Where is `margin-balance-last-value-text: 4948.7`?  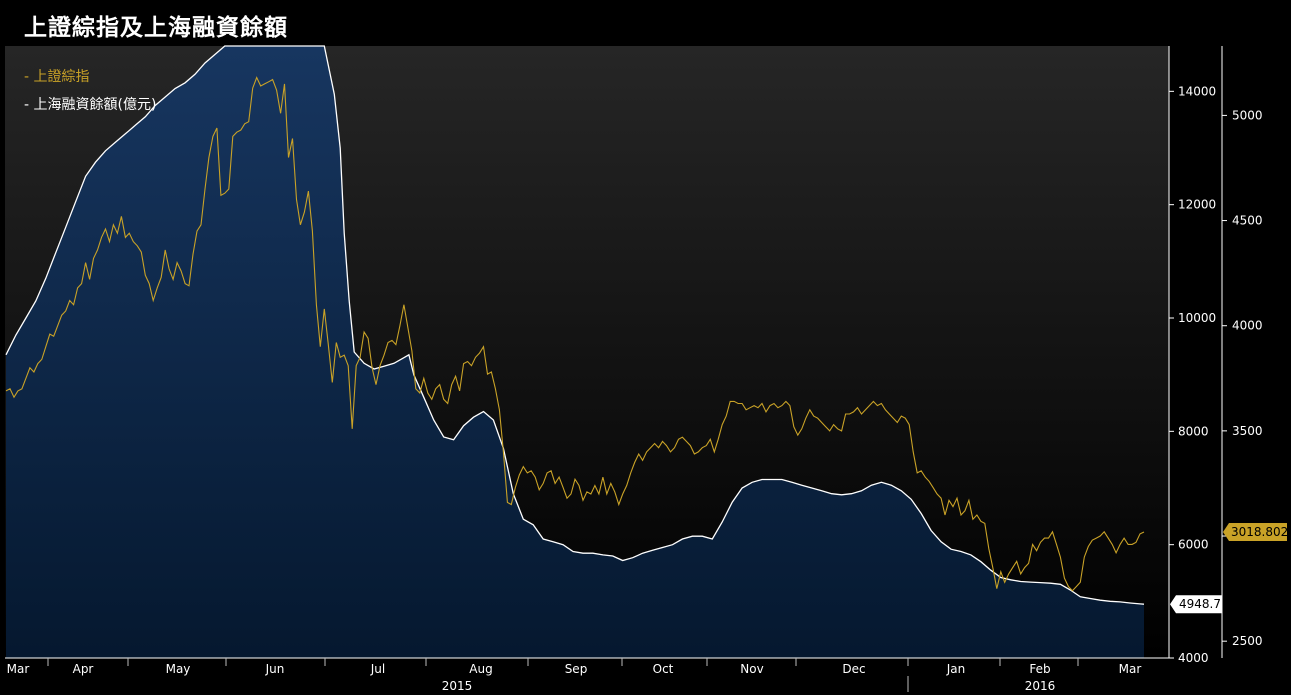
margin-balance-last-value-text: 4948.7 is located at coordinates (1200, 604).